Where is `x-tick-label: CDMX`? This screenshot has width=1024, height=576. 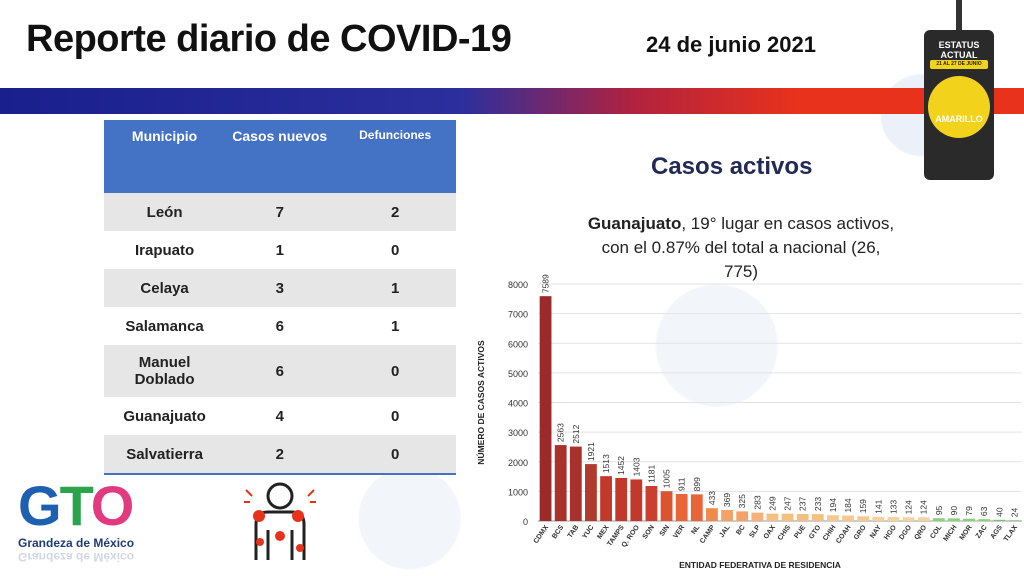
x-tick-label: CDMX is located at coordinates (542, 534).